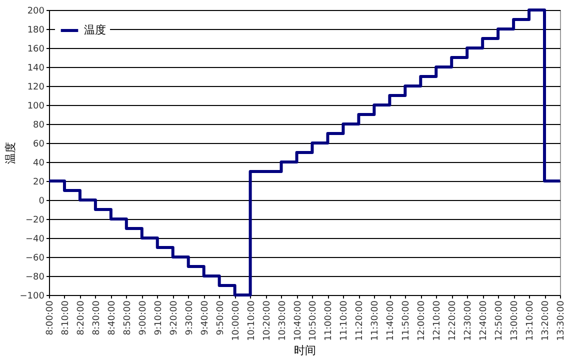 The width and height of the screenshot is (575, 360). I want to click on x-tick-label: 12:10:00, so click(437, 320).